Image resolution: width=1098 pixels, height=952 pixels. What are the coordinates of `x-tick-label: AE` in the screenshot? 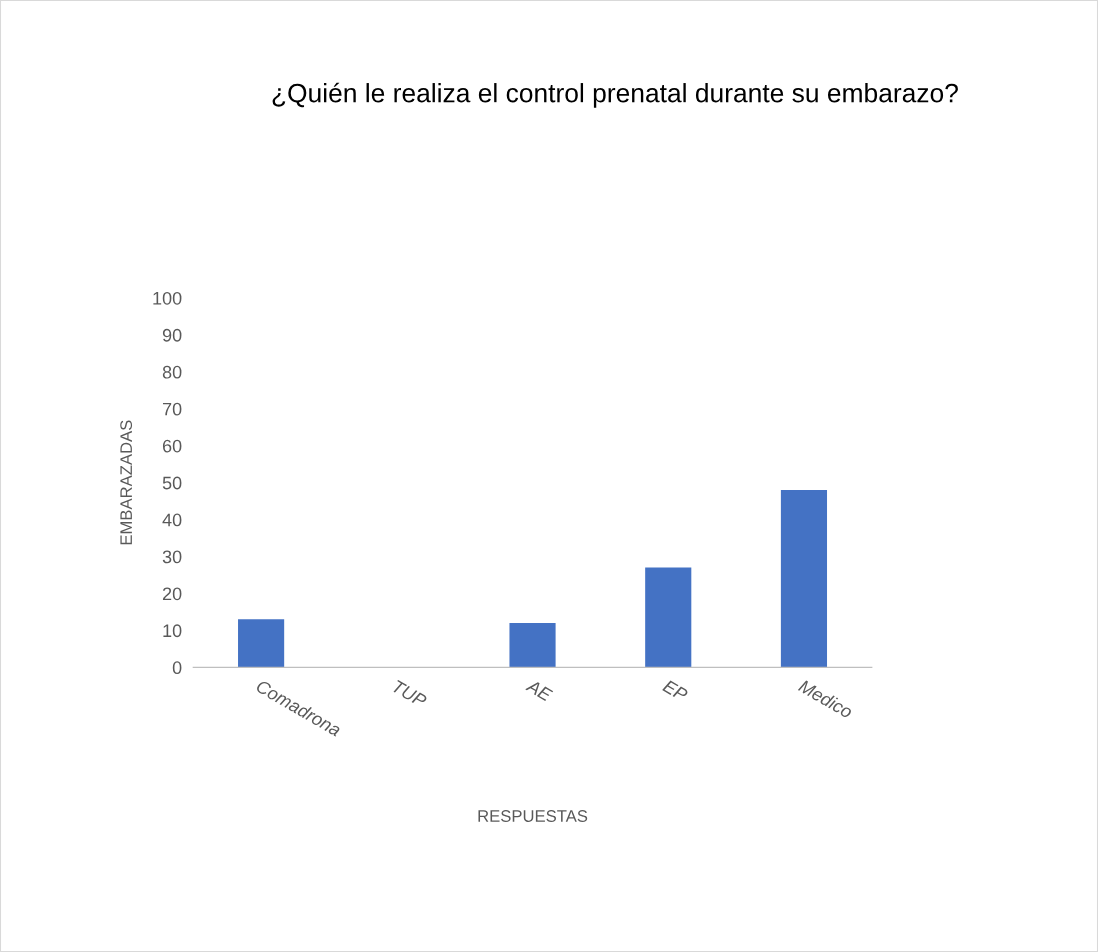 It's located at (539, 690).